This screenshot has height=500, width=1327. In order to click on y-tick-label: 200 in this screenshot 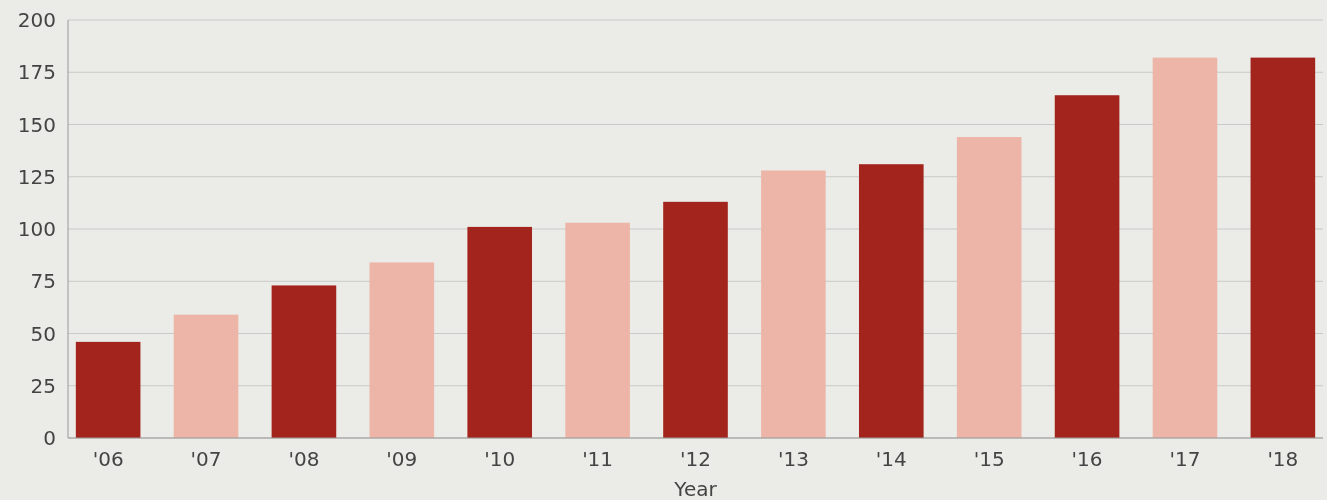, I will do `click(36, 20)`.